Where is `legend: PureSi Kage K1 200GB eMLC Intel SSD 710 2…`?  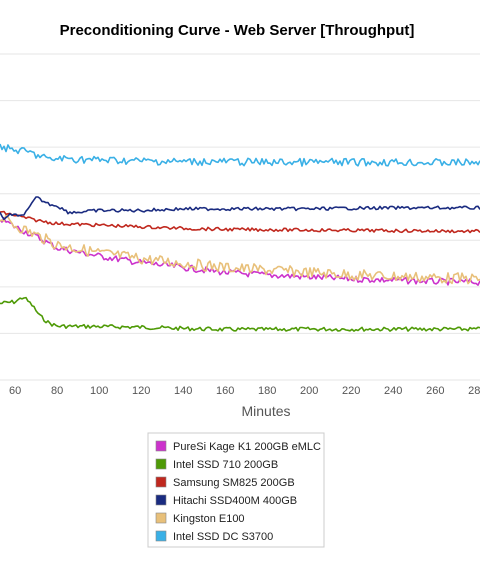 legend: PureSi Kage K1 200GB eMLC Intel SSD 710 2… is located at coordinates (236, 490).